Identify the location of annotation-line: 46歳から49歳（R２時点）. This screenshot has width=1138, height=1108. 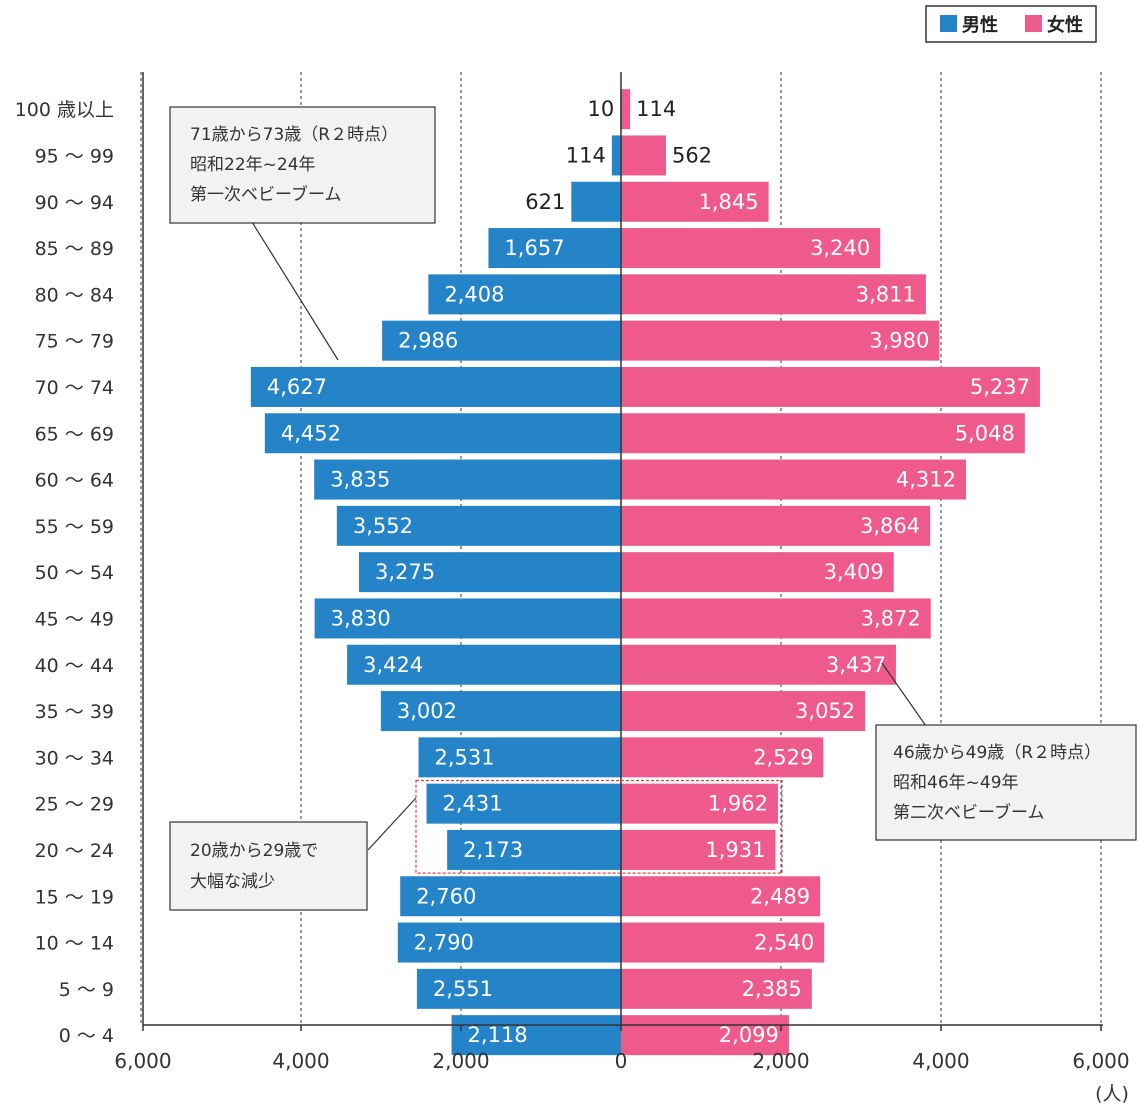
(997, 753).